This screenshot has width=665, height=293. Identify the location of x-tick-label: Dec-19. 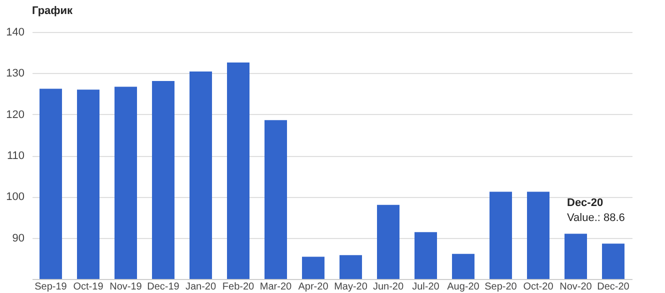
(163, 287).